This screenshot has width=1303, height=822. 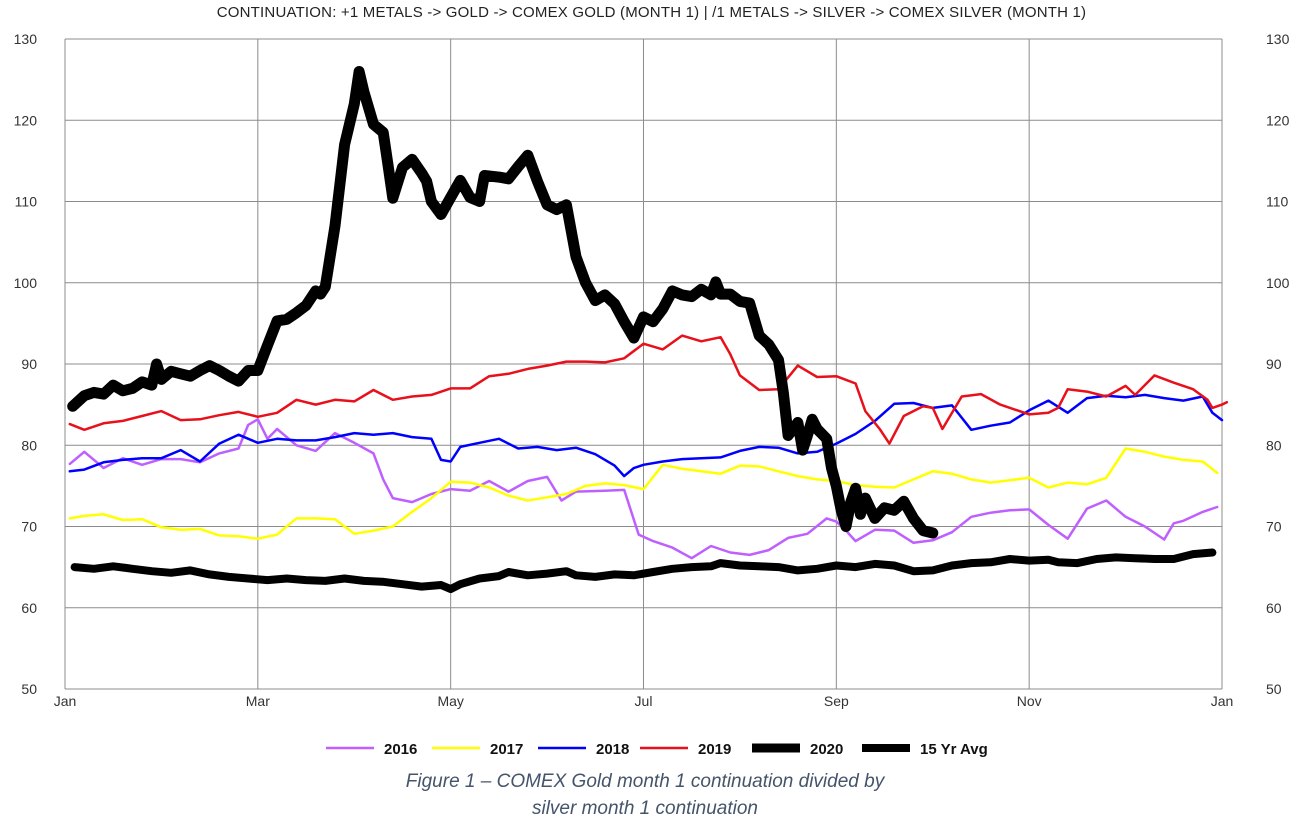 I want to click on legend-label-2019: 2019, so click(x=714, y=749).